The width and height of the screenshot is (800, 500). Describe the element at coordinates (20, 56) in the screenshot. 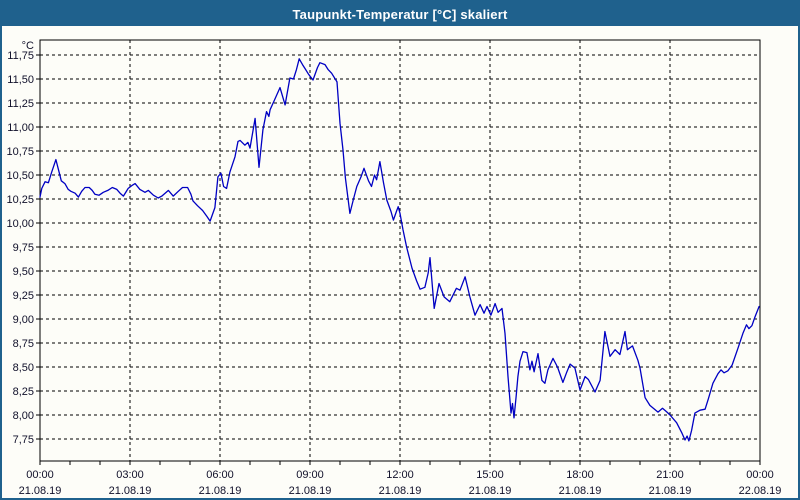

I see `y-tick-label: 11,75` at that location.